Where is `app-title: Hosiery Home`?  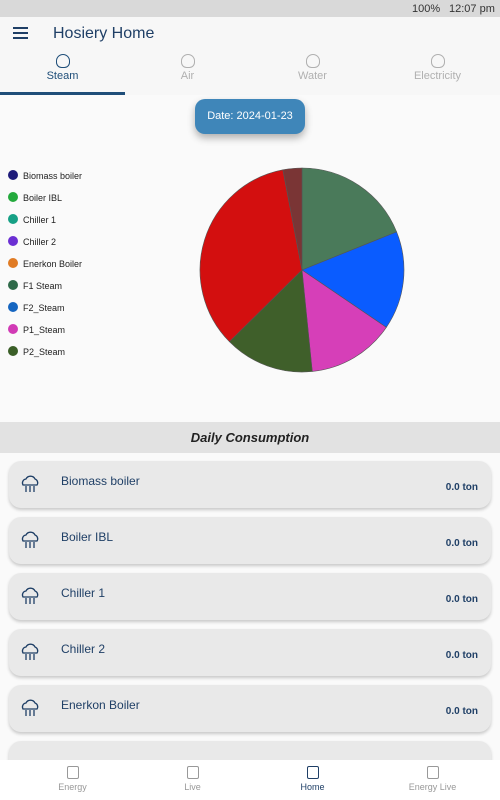 app-title: Hosiery Home is located at coordinates (104, 33).